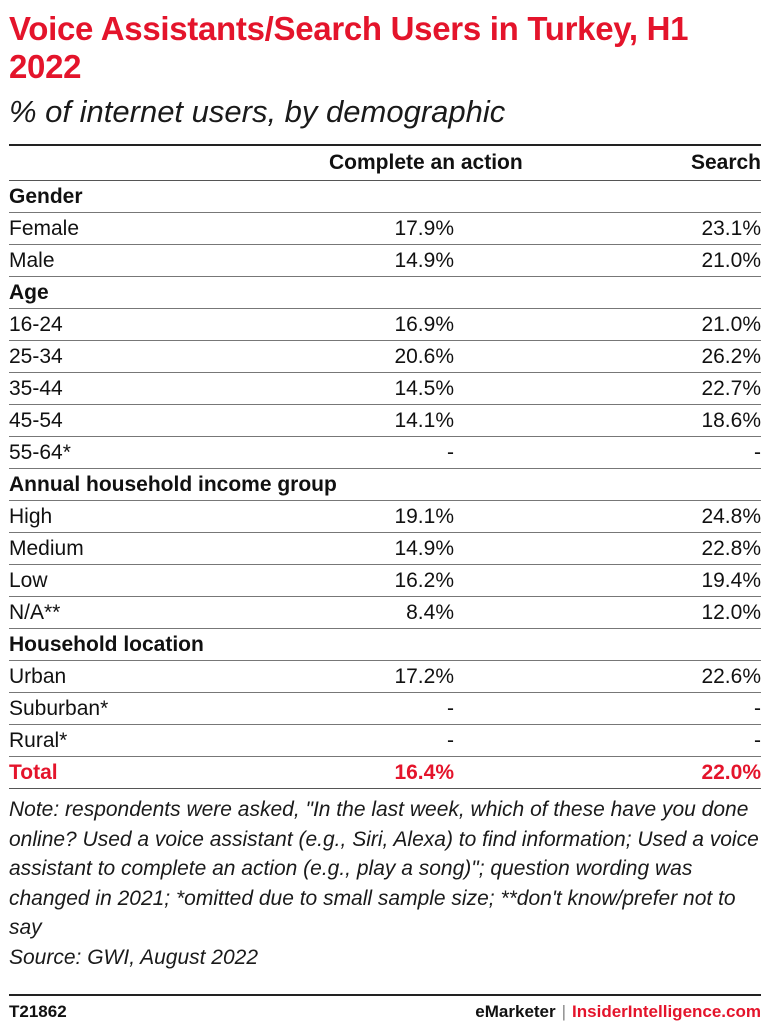  What do you see at coordinates (385, 1008) in the screenshot?
I see `footer: T21862 eMarketer | InsiderIntelligence.com` at bounding box center [385, 1008].